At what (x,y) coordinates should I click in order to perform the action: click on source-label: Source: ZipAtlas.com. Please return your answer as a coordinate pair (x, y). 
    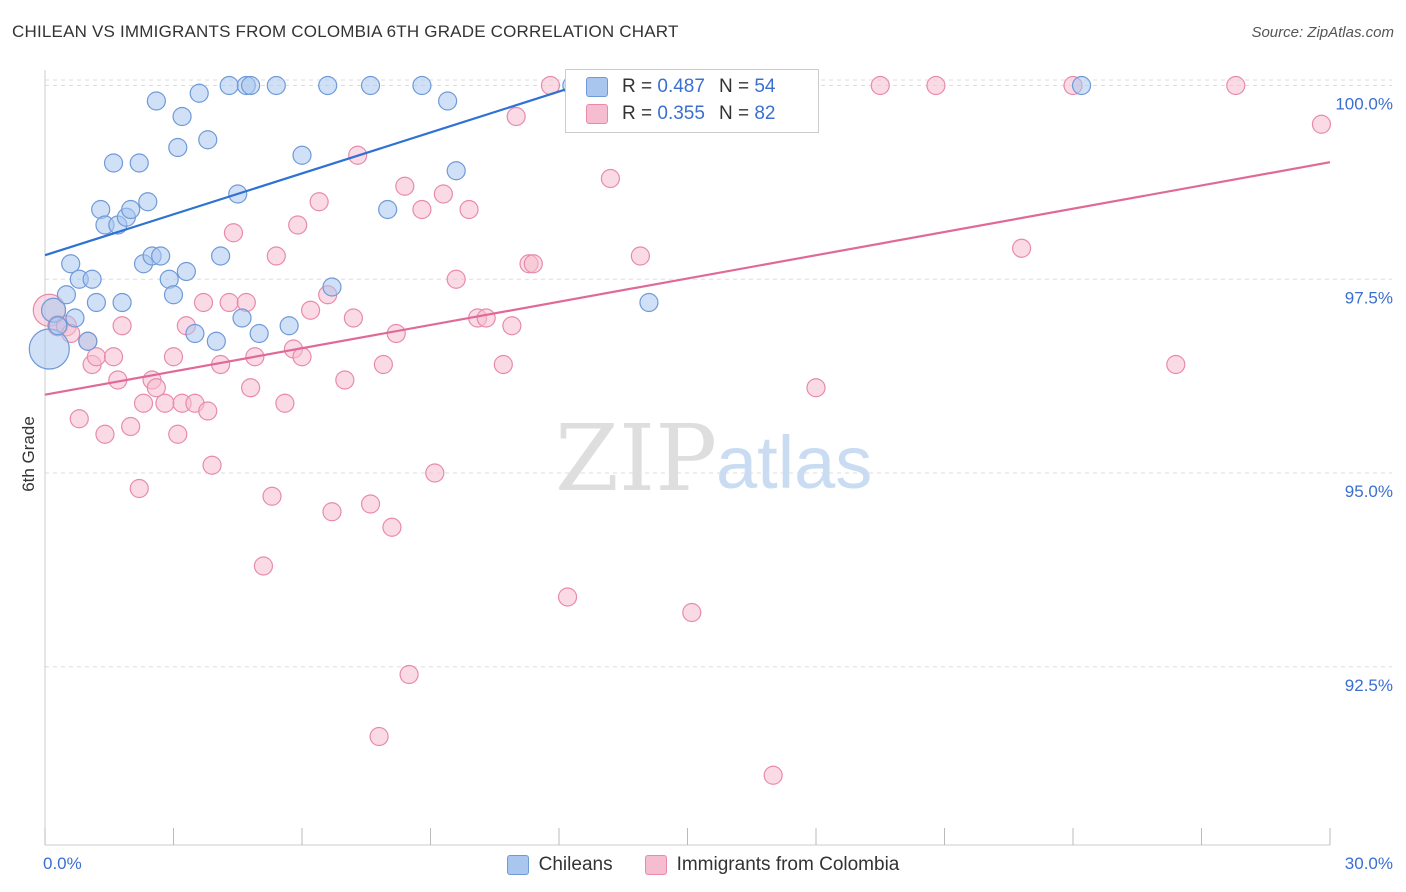
    Looking at the image, I should click on (1322, 32).